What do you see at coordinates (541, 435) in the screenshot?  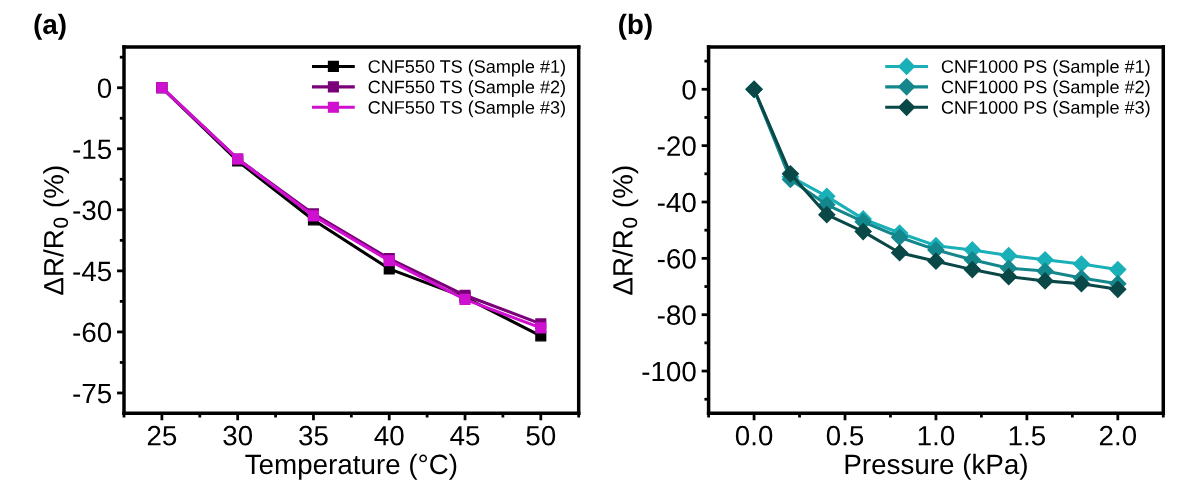 I see `x-tick-label: 50` at bounding box center [541, 435].